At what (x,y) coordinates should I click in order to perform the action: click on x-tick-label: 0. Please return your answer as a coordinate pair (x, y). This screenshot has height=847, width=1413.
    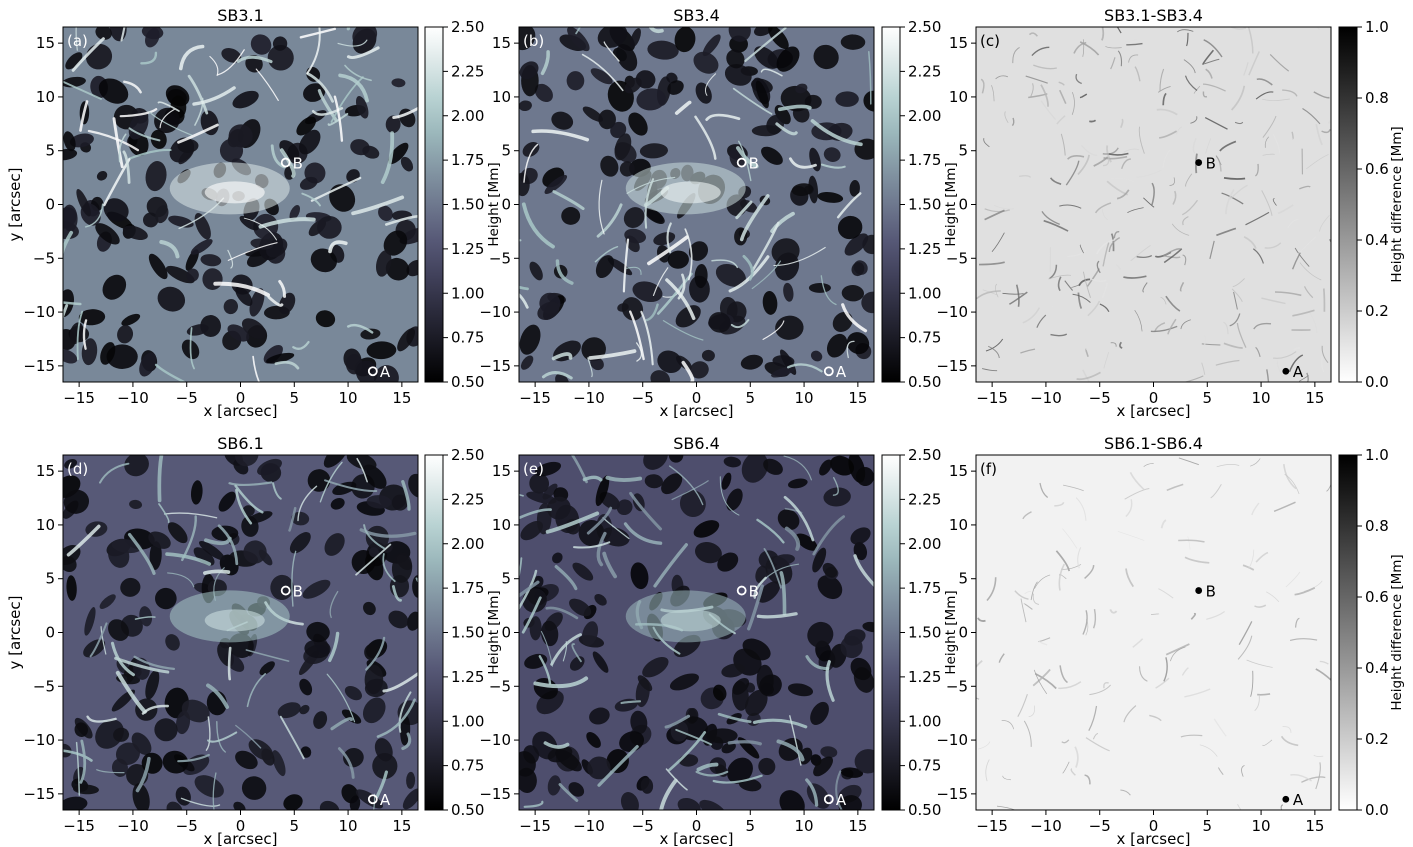
    Looking at the image, I should click on (241, 398).